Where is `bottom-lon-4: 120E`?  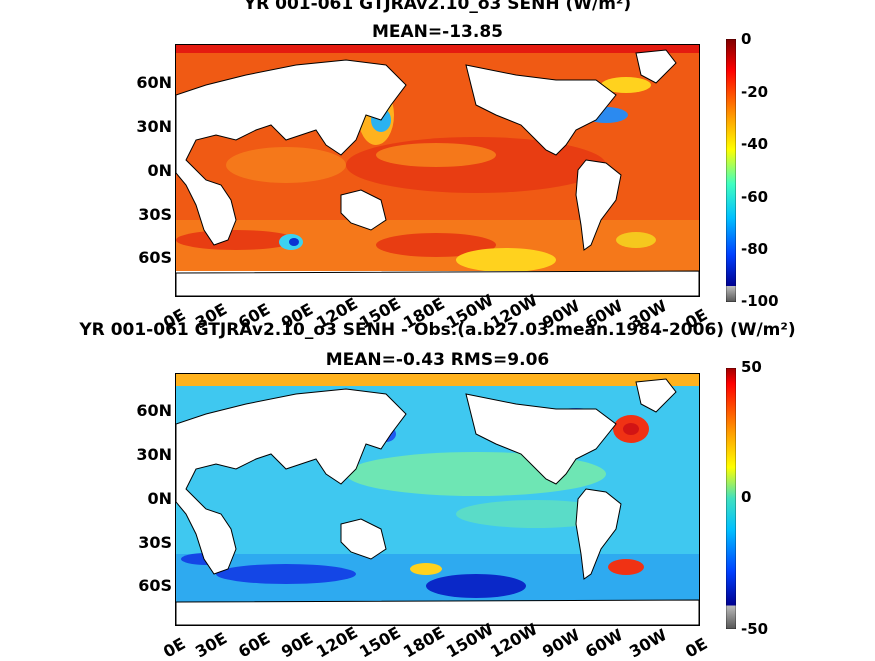
bottom-lon-4: 120E is located at coordinates (337, 641).